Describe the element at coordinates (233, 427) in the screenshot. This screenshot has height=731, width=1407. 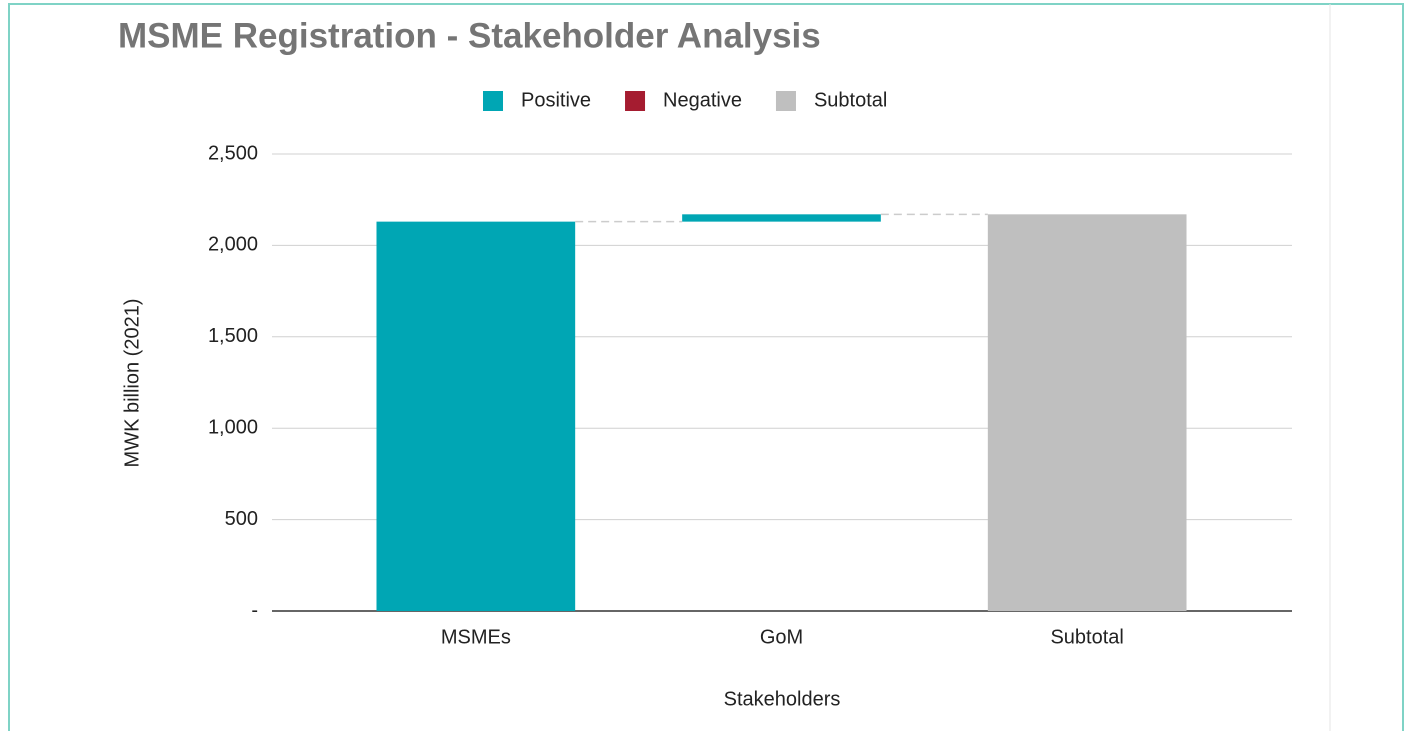
I see `y-tick-label: 1,000` at that location.